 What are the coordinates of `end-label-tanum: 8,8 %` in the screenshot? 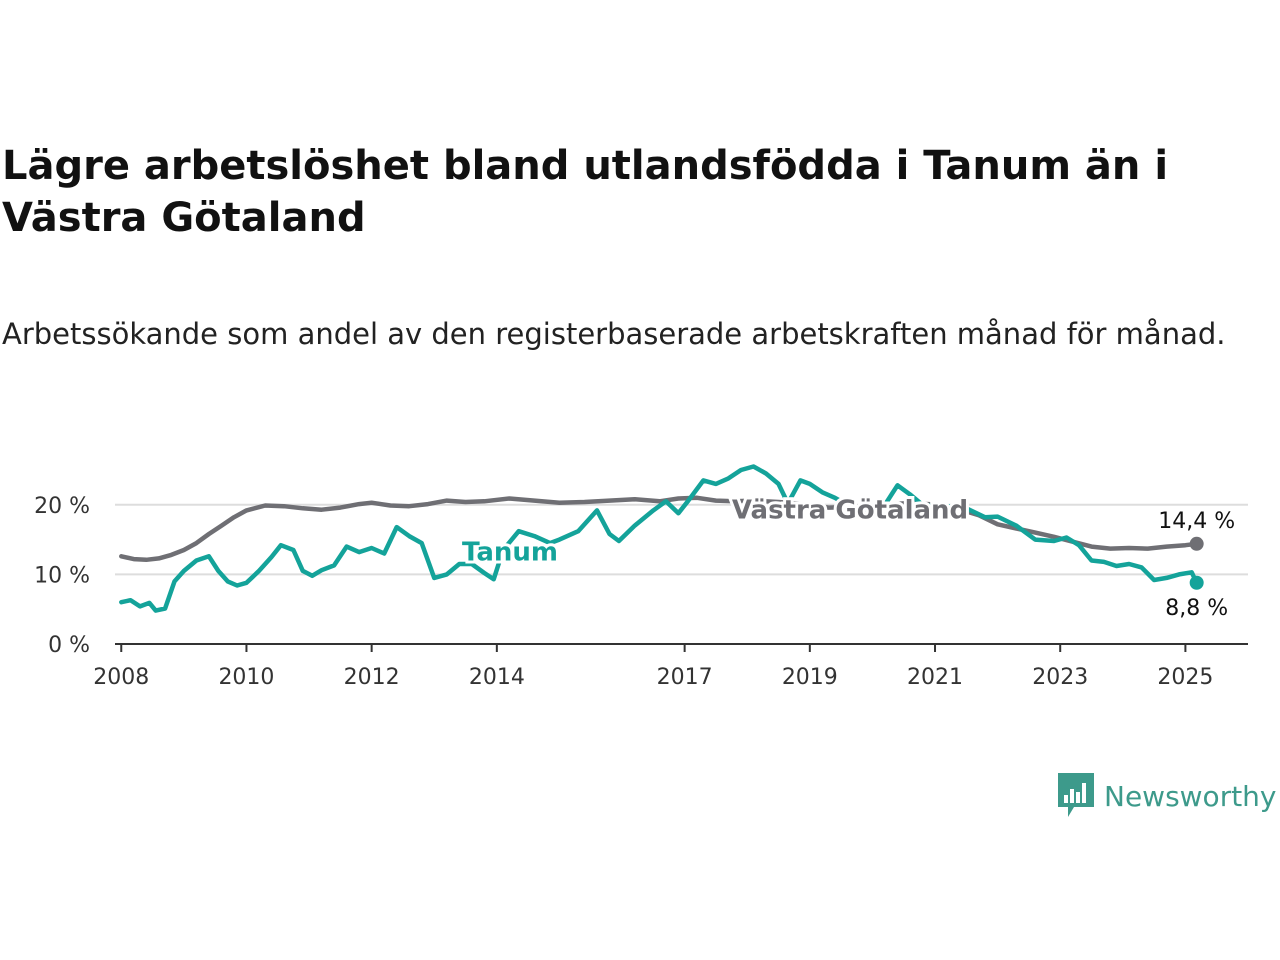 It's located at (1196, 608).